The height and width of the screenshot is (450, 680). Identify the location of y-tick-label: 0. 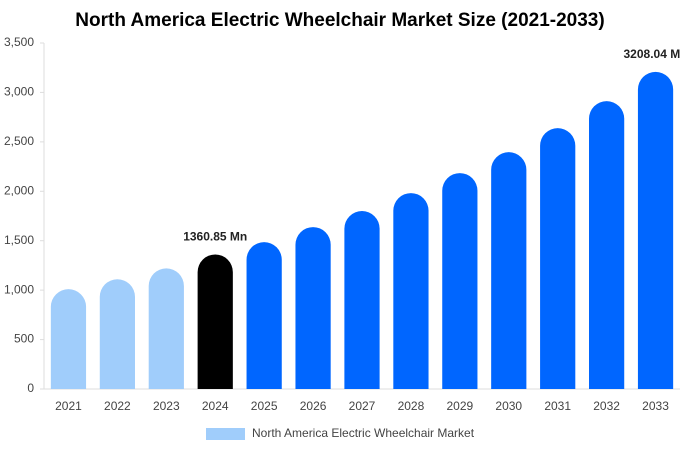
(30, 388).